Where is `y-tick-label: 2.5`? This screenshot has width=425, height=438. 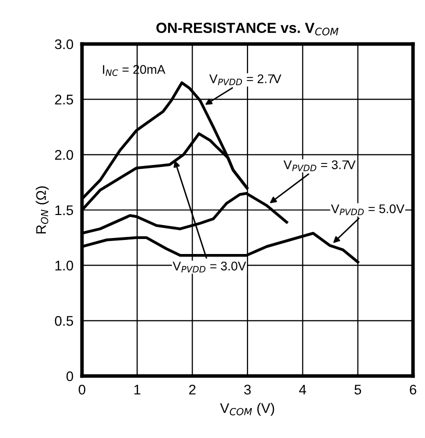 y-tick-label: 2.5 is located at coordinates (64, 99).